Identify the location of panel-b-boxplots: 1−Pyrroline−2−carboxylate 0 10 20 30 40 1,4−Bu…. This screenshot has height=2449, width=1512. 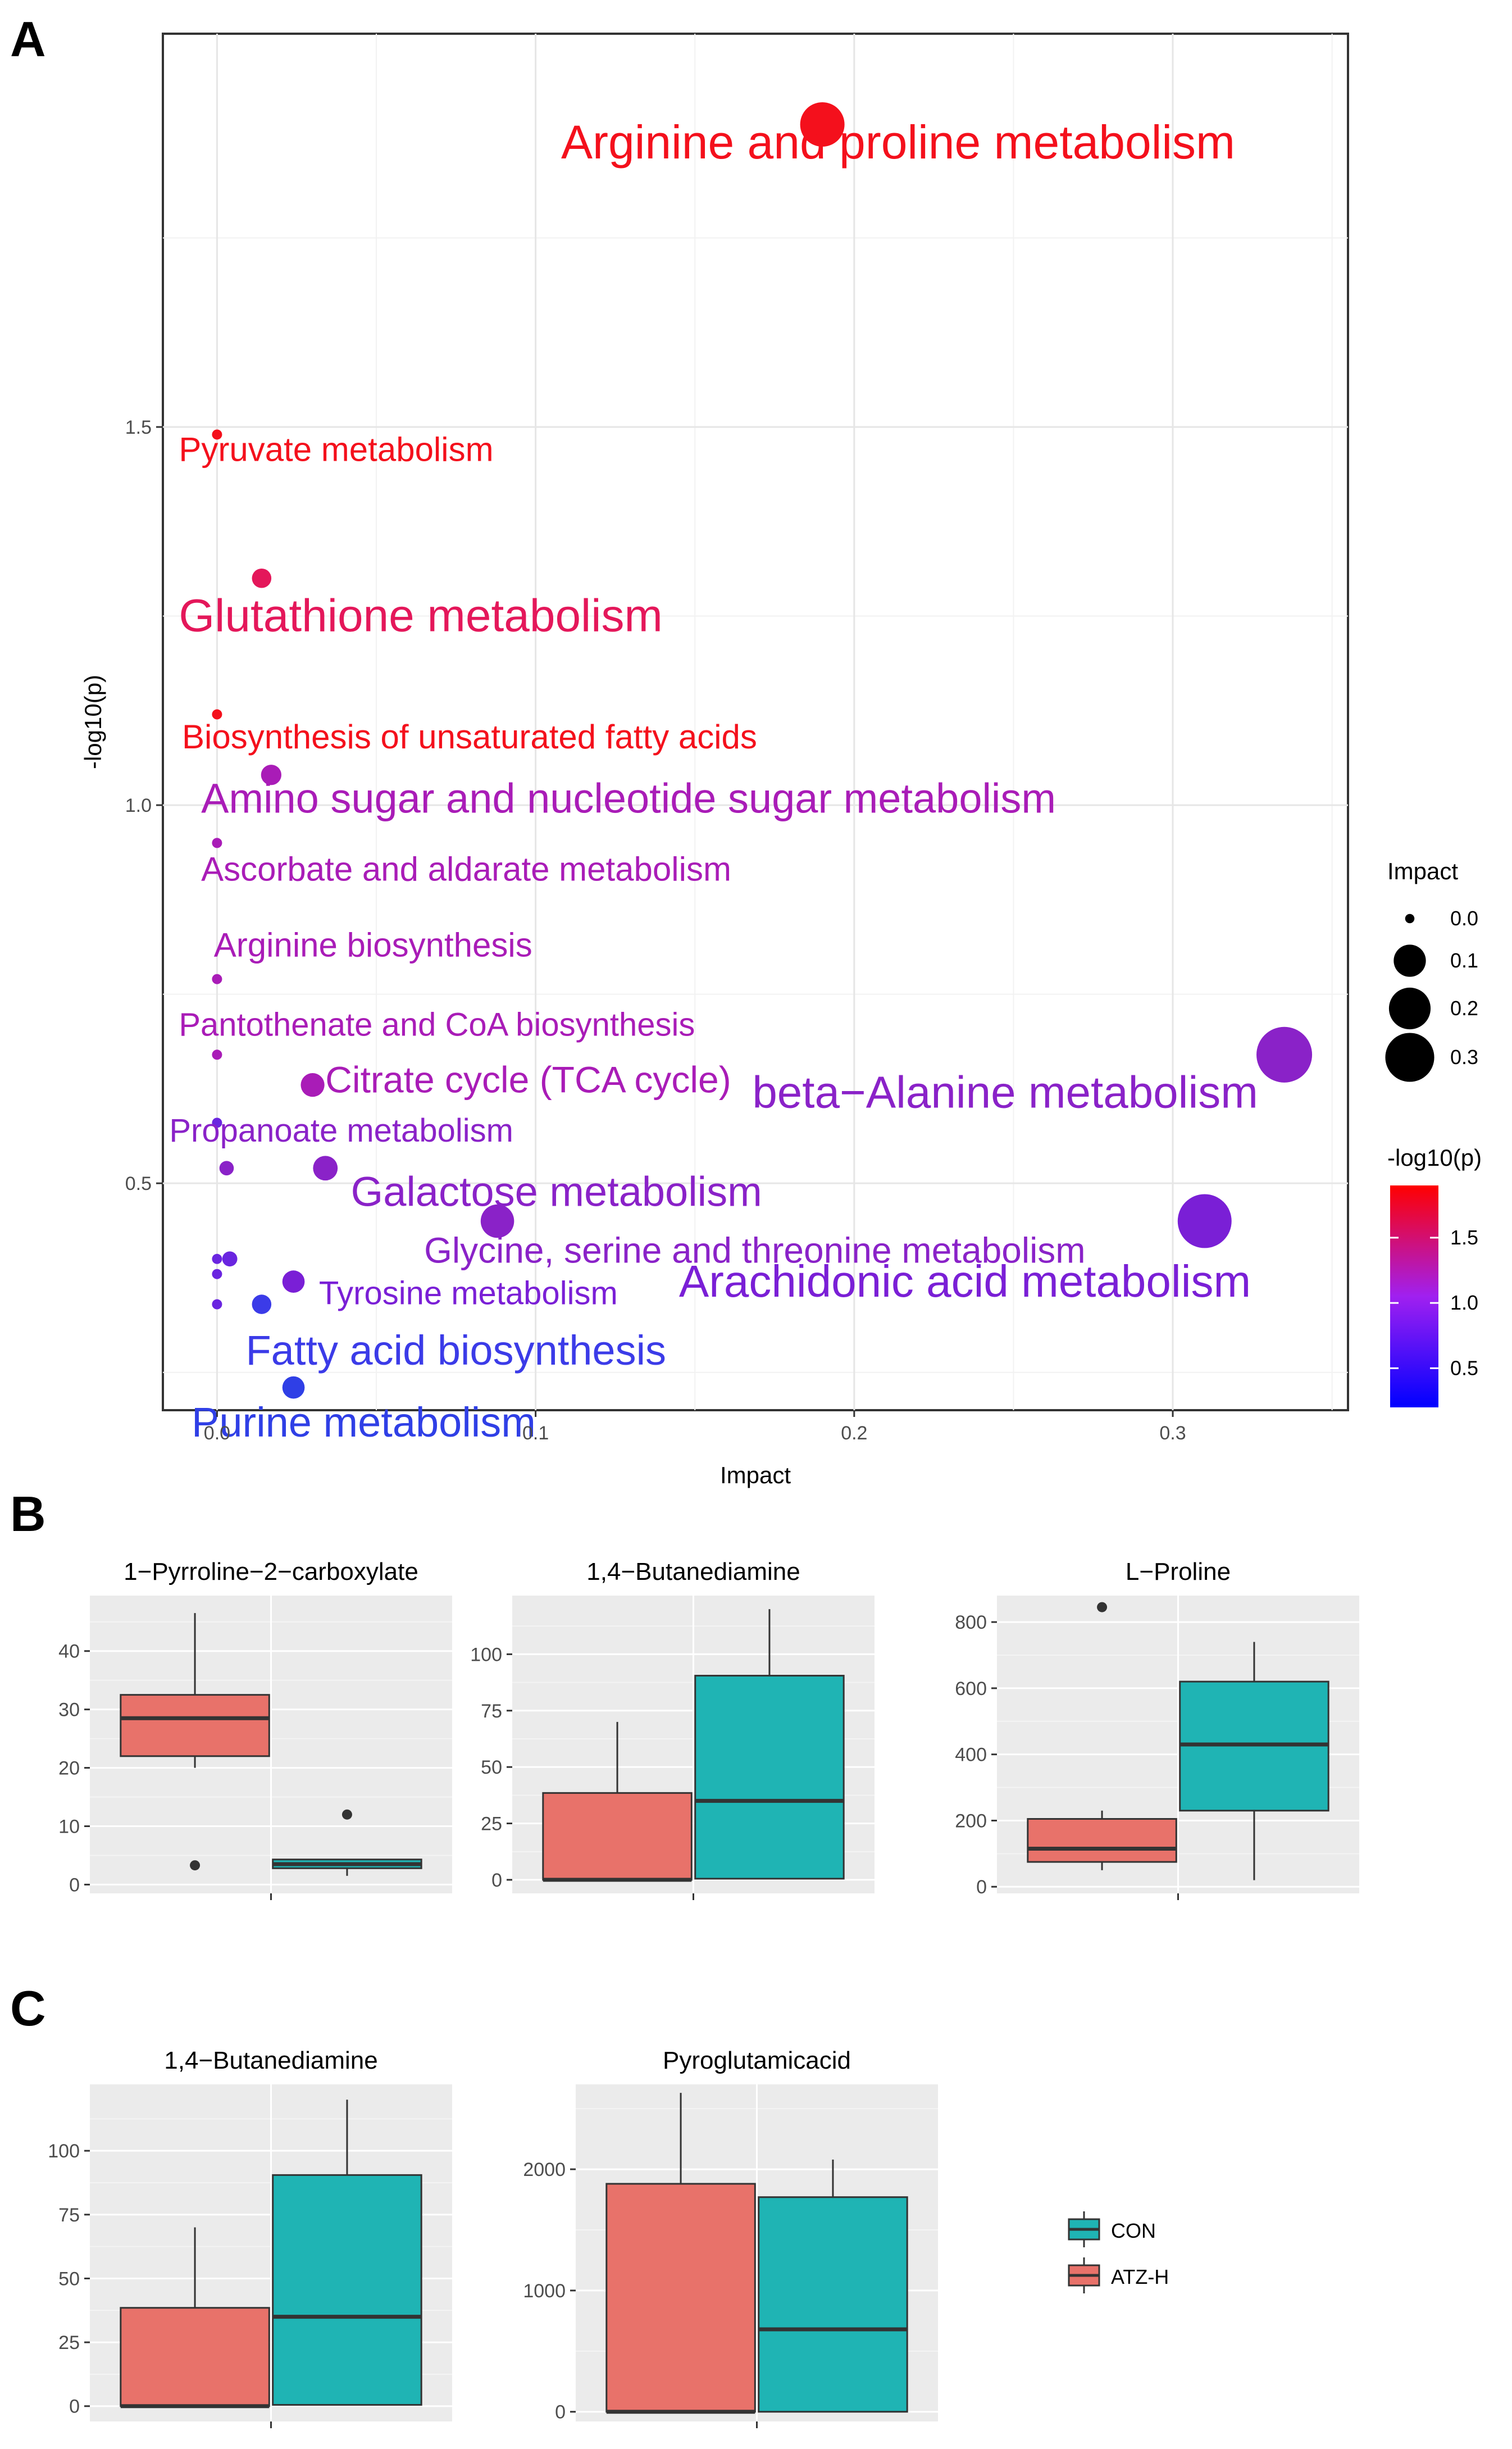
(709, 1729).